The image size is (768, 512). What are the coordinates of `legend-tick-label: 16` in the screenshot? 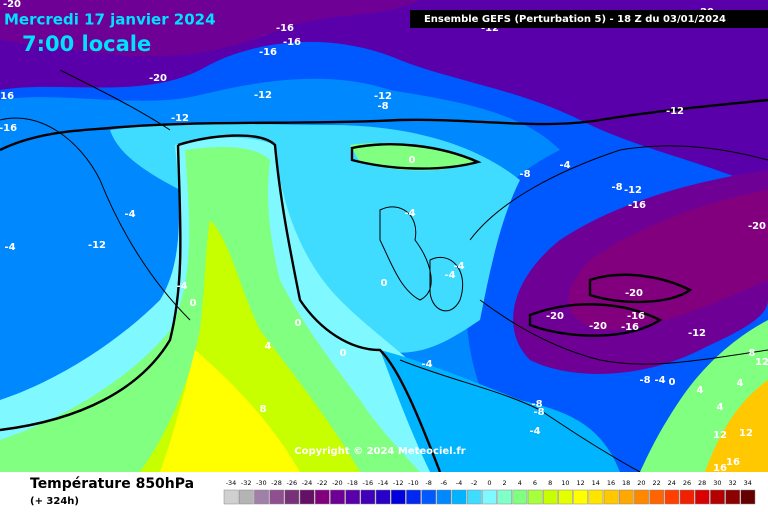 It's located at (611, 483).